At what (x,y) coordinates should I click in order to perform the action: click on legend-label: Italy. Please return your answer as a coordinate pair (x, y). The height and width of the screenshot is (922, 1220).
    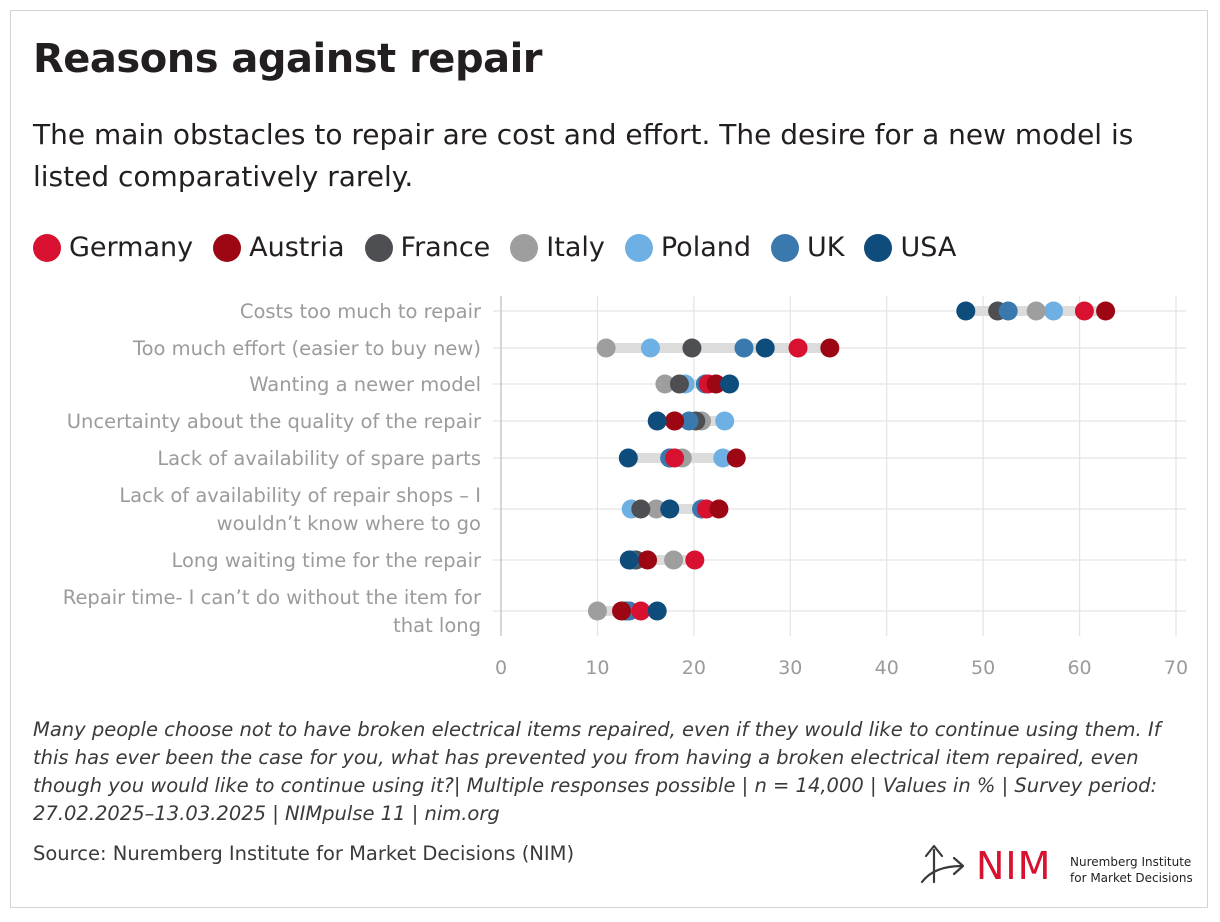
    Looking at the image, I should click on (575, 247).